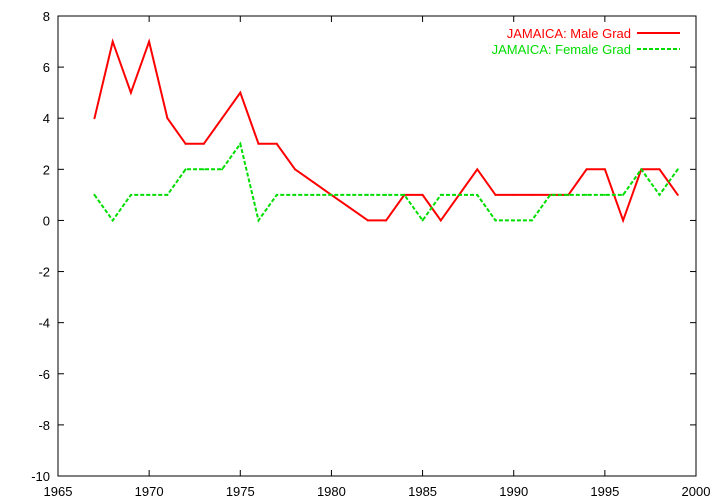 The height and width of the screenshot is (504, 720). I want to click on x-tick-label: 1990, so click(513, 491).